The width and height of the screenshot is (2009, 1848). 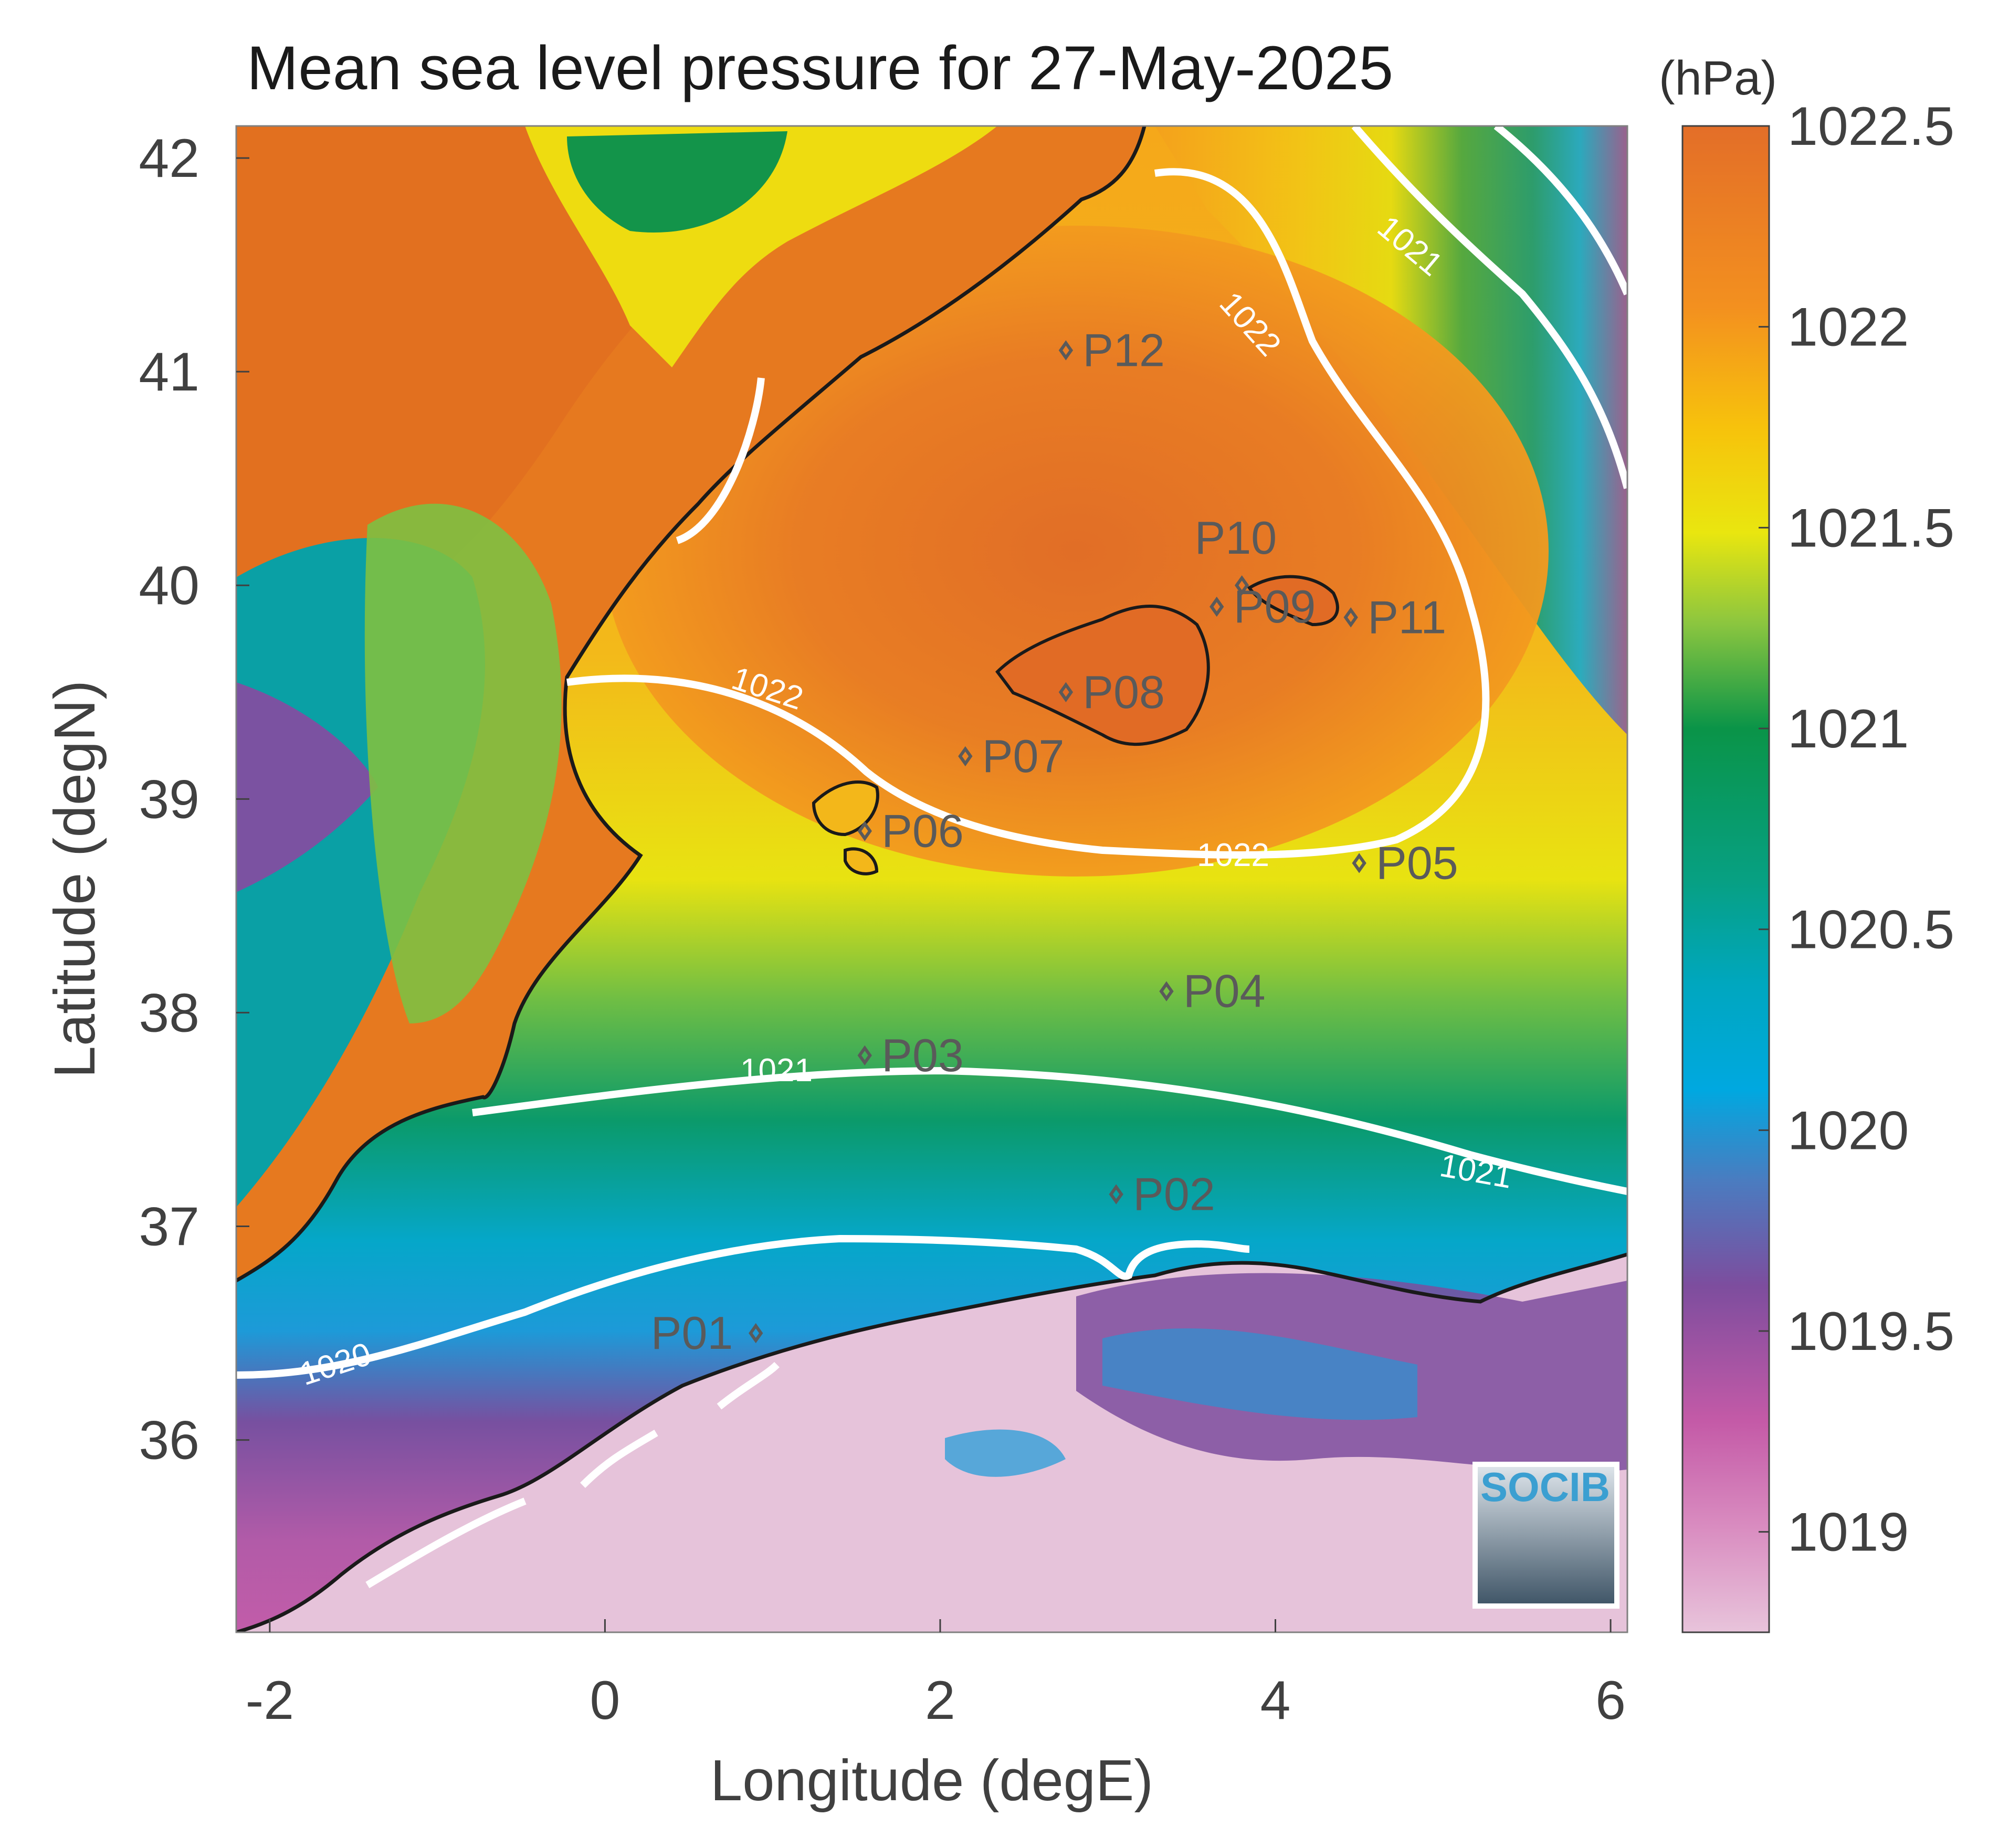 I want to click on station-label: P03, so click(x=922, y=1055).